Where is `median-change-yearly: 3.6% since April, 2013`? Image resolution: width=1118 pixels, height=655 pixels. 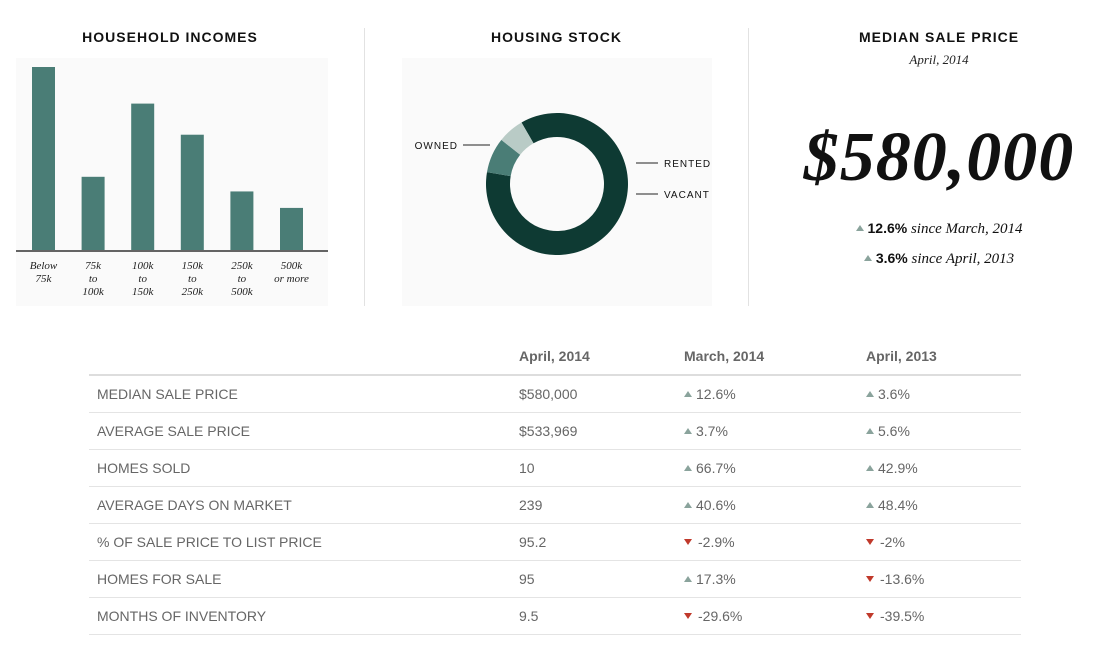 median-change-yearly: 3.6% since April, 2013 is located at coordinates (934, 259).